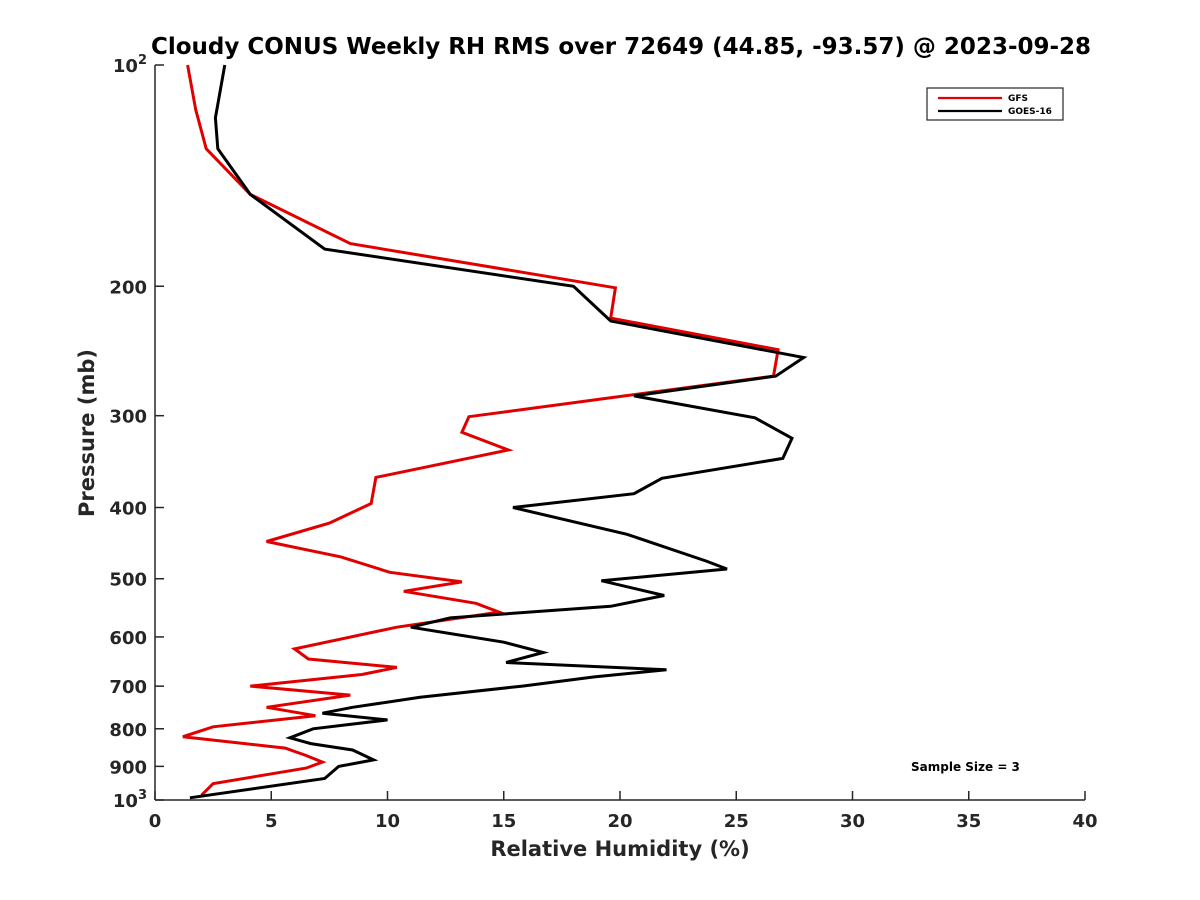 The width and height of the screenshot is (1200, 900). Describe the element at coordinates (619, 821) in the screenshot. I see `x-tick-label: 20` at that location.